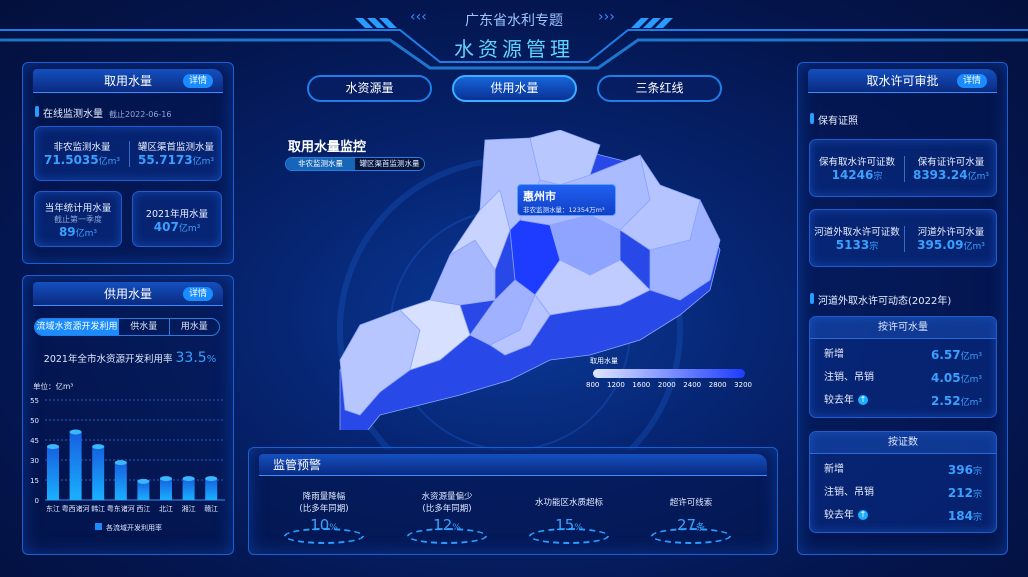 The width and height of the screenshot is (1028, 577). What do you see at coordinates (144, 327) in the screenshot?
I see `tab-supply: 供水量` at bounding box center [144, 327].